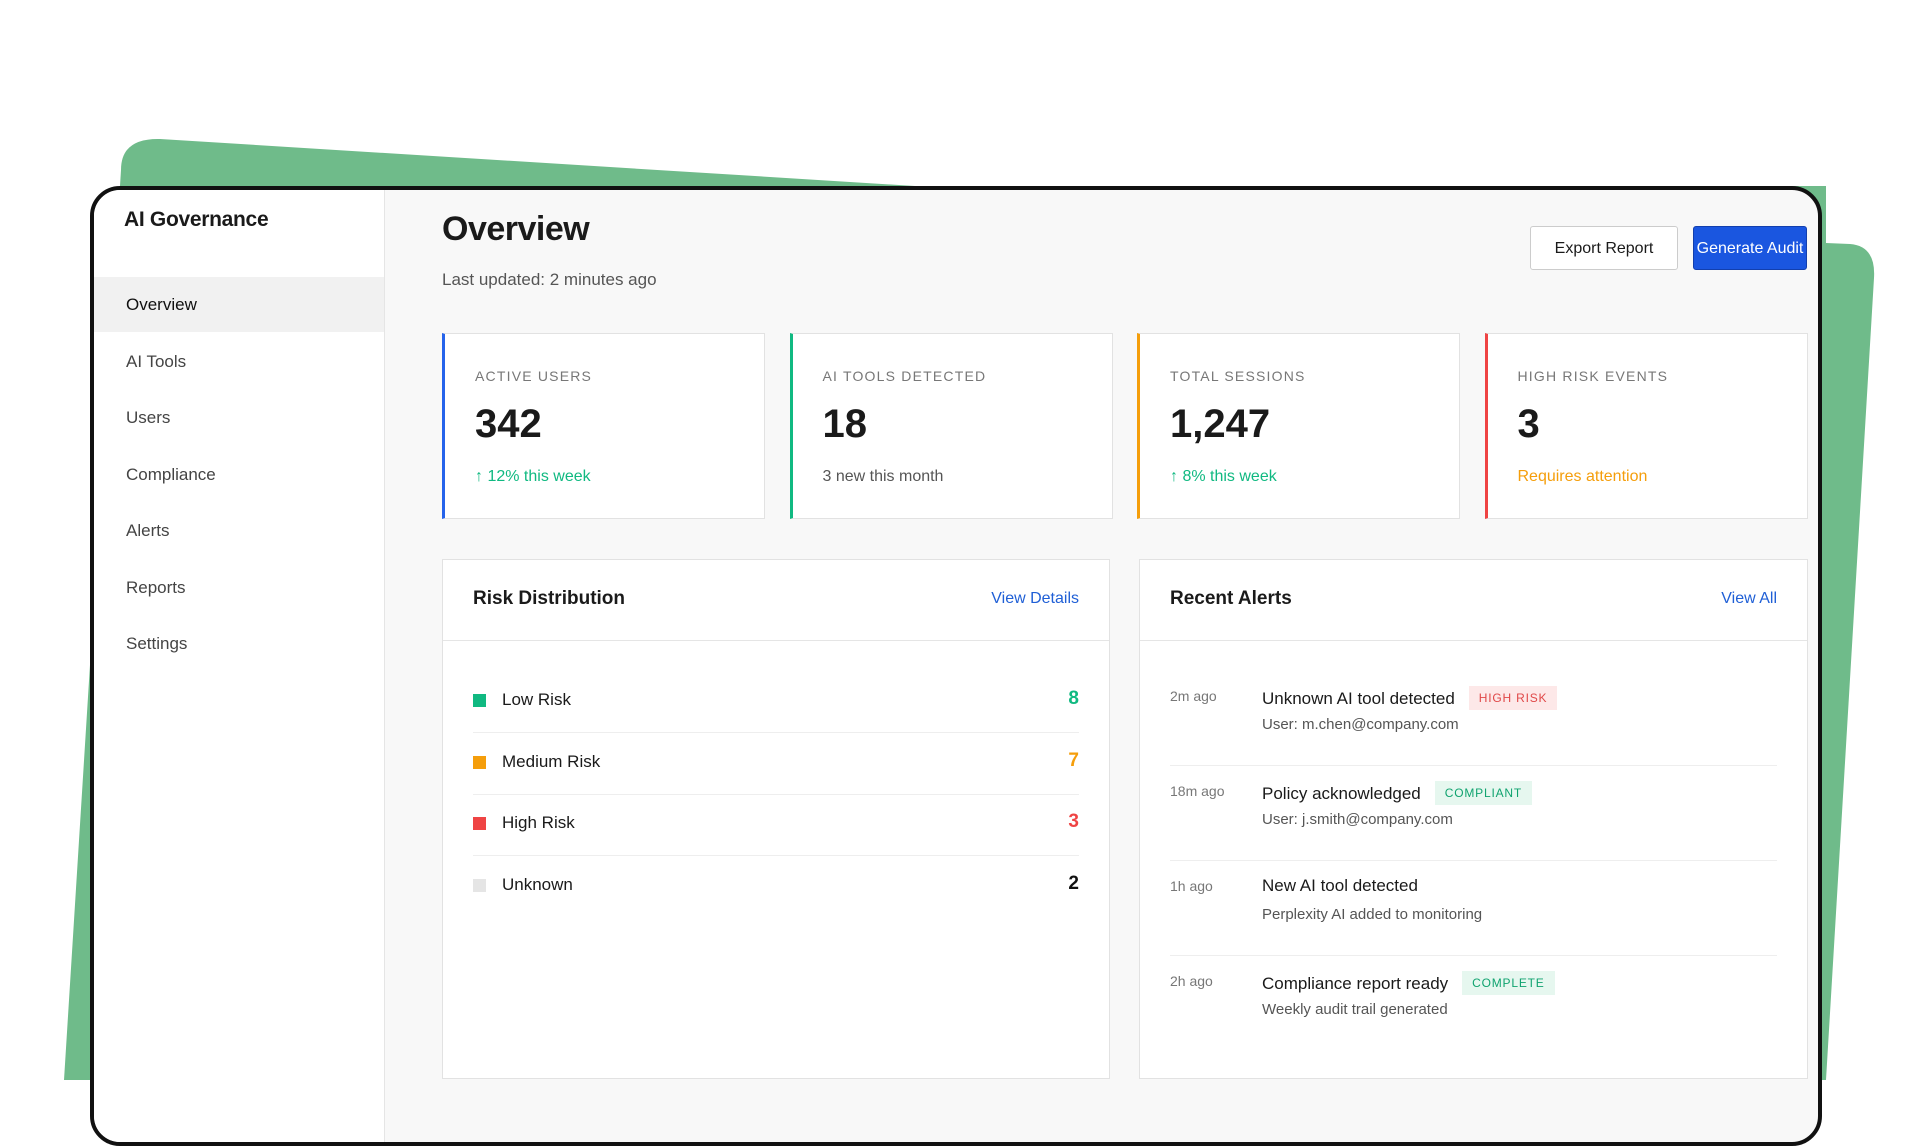 The image size is (1920, 1146). Describe the element at coordinates (1298, 426) in the screenshot. I see `stat-card: TOTAL SESSIONS 1,247 ↑ 8% this week` at that location.